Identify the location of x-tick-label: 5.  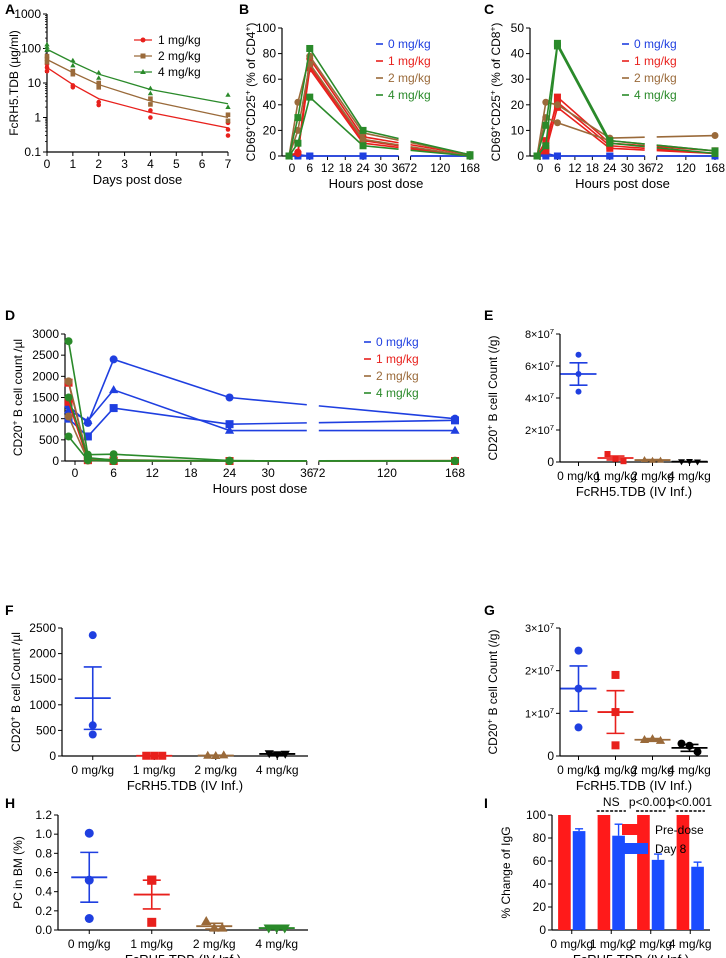
(176, 164).